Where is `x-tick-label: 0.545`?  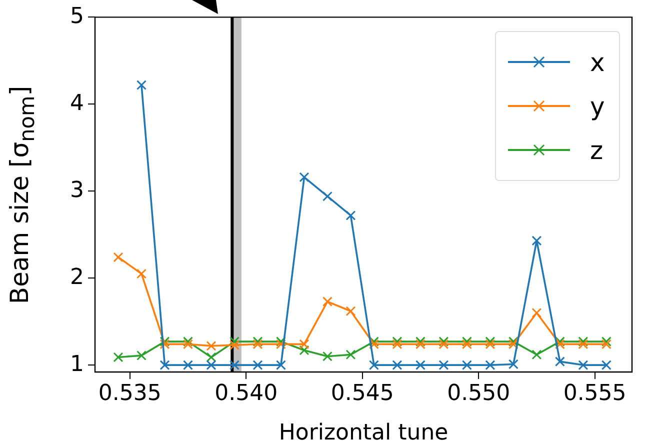
x-tick-label: 0.545 is located at coordinates (362, 393).